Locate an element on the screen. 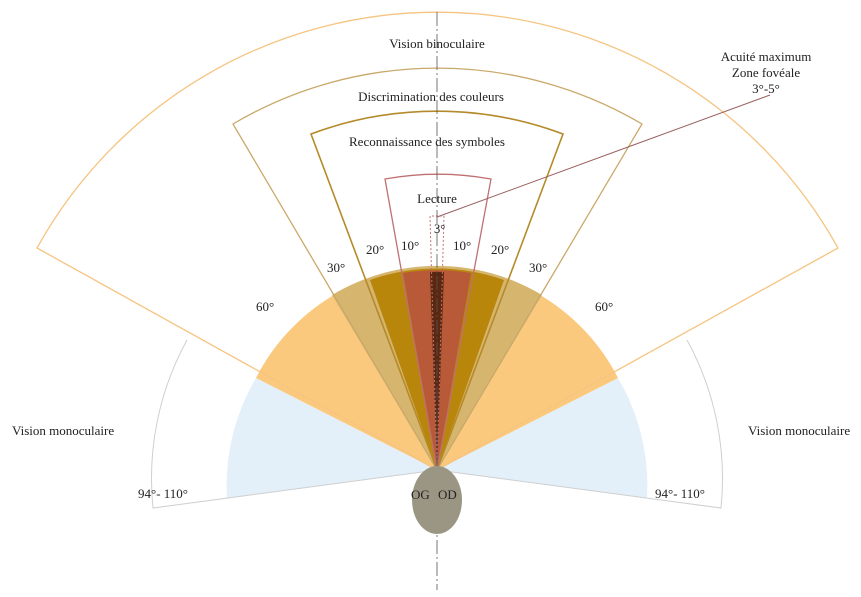 This screenshot has height=597, width=861. label-binocular: Vision binoculaire is located at coordinates (437, 43).